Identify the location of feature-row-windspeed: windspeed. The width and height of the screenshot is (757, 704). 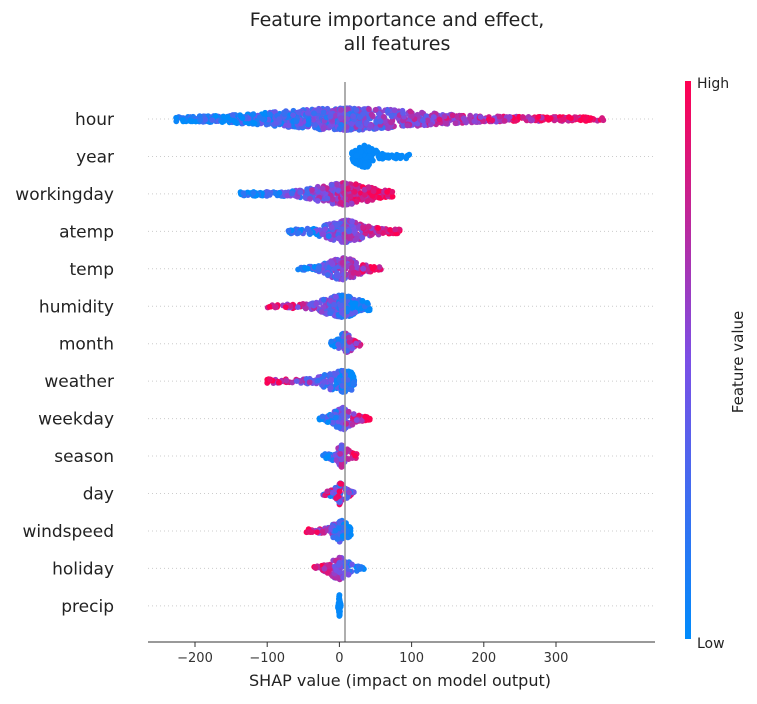
(338, 531).